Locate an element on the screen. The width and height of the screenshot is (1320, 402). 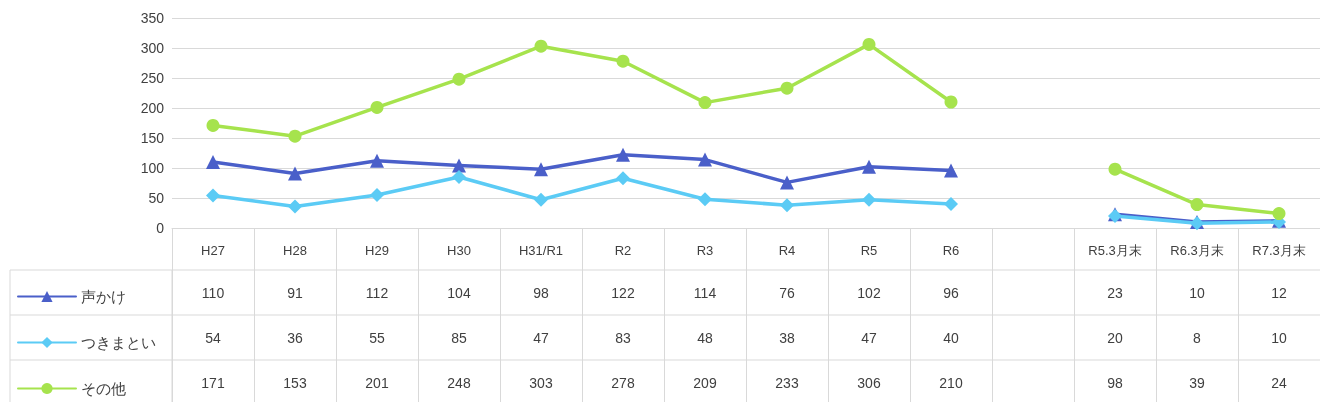
x-tick-label: H30 is located at coordinates (459, 250).